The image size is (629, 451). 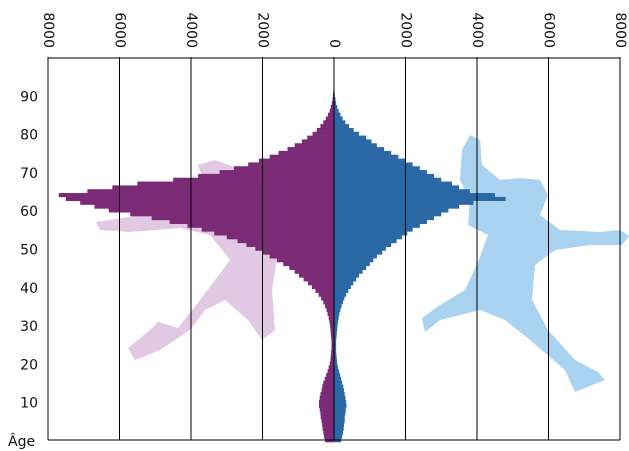 What do you see at coordinates (29, 97) in the screenshot?
I see `y-tick-label: 90` at bounding box center [29, 97].